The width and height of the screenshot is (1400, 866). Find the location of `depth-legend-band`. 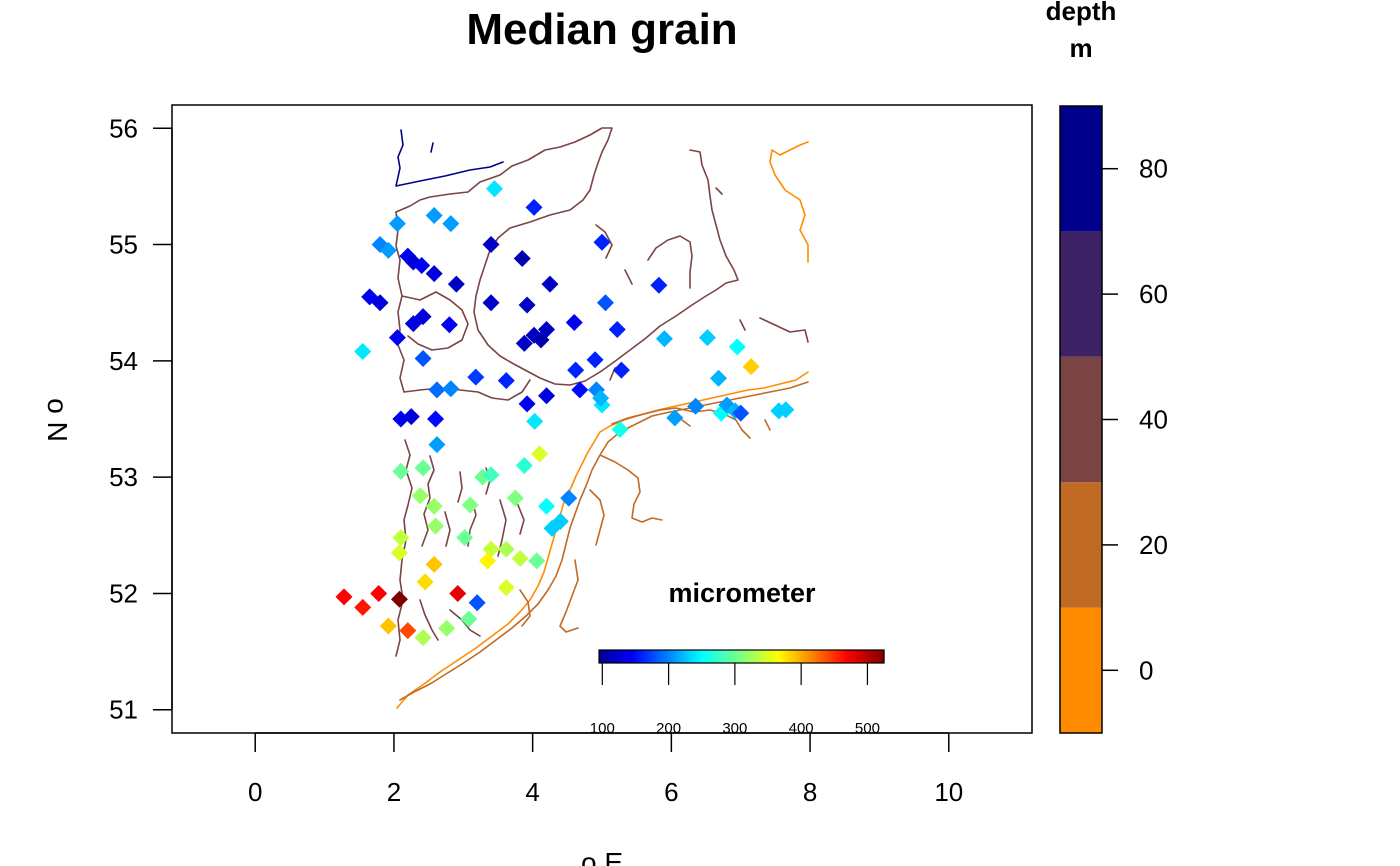

depth-legend-band is located at coordinates (1081, 294).